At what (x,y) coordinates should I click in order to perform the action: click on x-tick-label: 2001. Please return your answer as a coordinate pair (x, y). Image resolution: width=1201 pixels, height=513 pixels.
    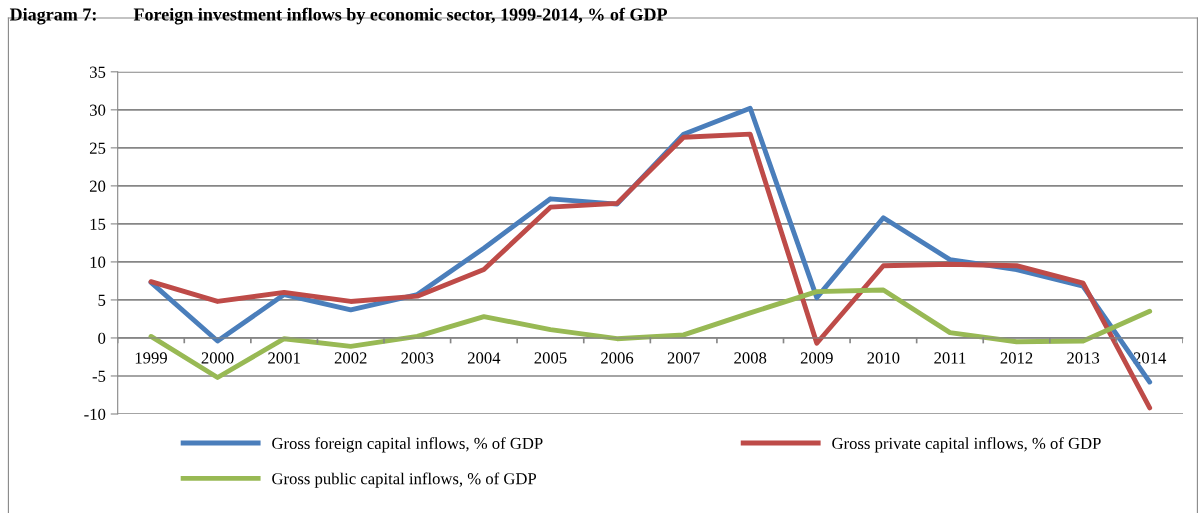
    Looking at the image, I should click on (284, 358).